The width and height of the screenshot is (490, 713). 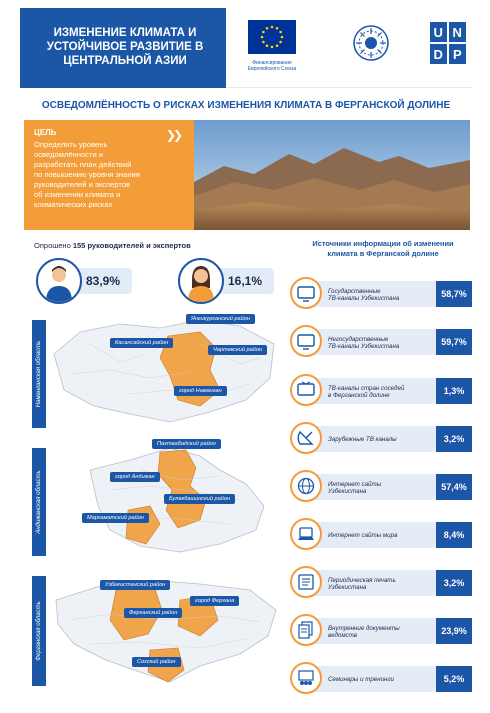 I want to click on documents-icon, so click(x=306, y=630).